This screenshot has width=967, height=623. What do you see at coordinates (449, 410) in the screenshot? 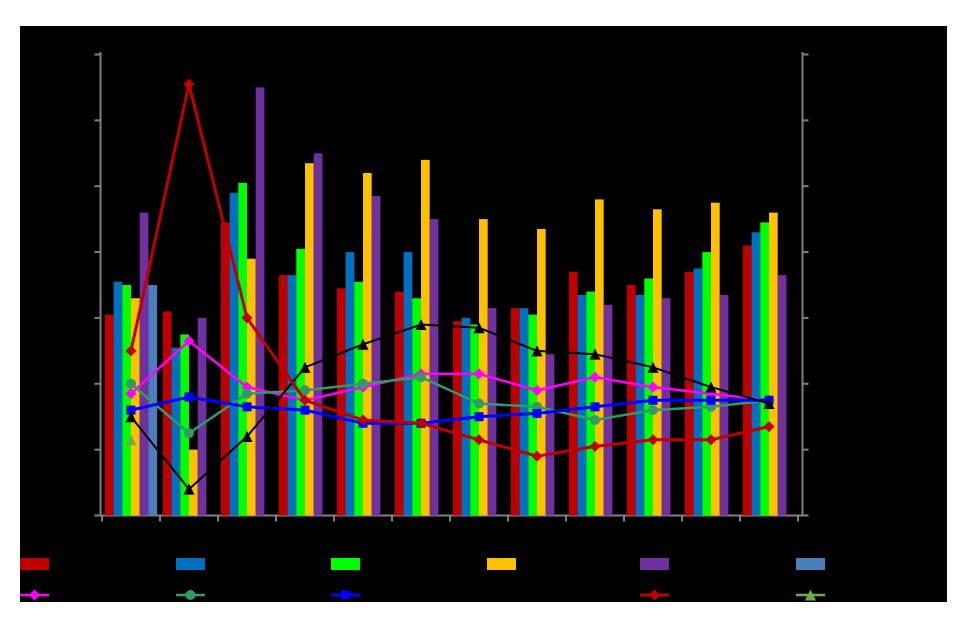
I see `line-path-blue` at bounding box center [449, 410].